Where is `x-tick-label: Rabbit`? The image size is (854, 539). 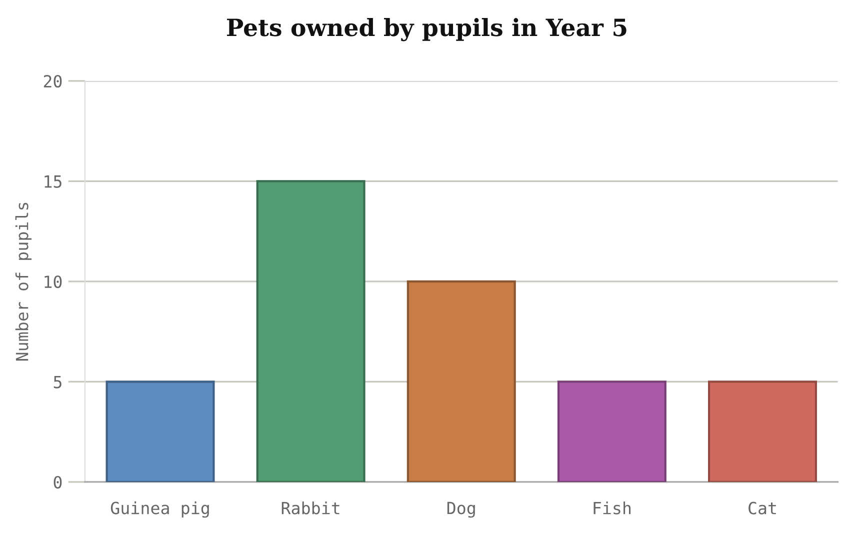
x-tick-label: Rabbit is located at coordinates (311, 508).